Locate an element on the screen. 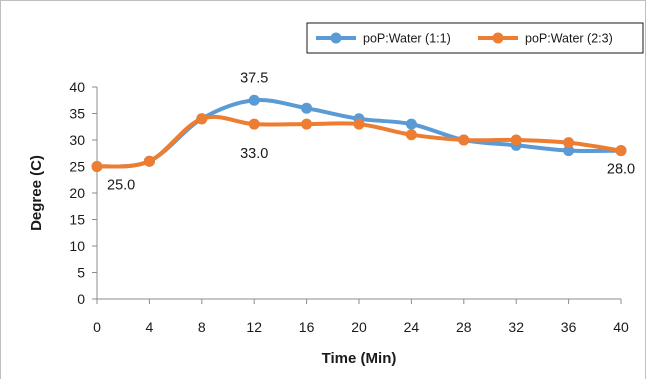  y-tick-label: 5 is located at coordinates (81, 273).